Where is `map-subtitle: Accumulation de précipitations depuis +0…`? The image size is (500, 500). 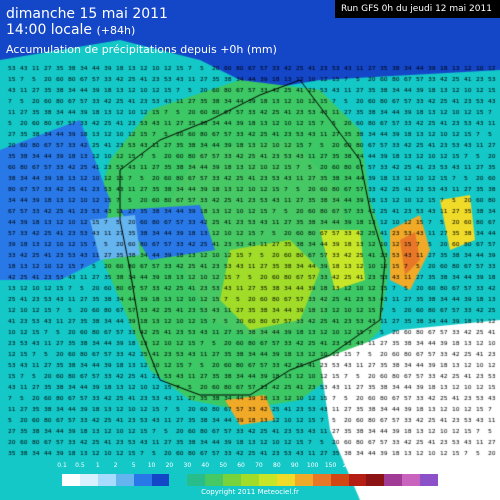 map-subtitle: Accumulation de précipitations depuis +0… is located at coordinates (141, 49).